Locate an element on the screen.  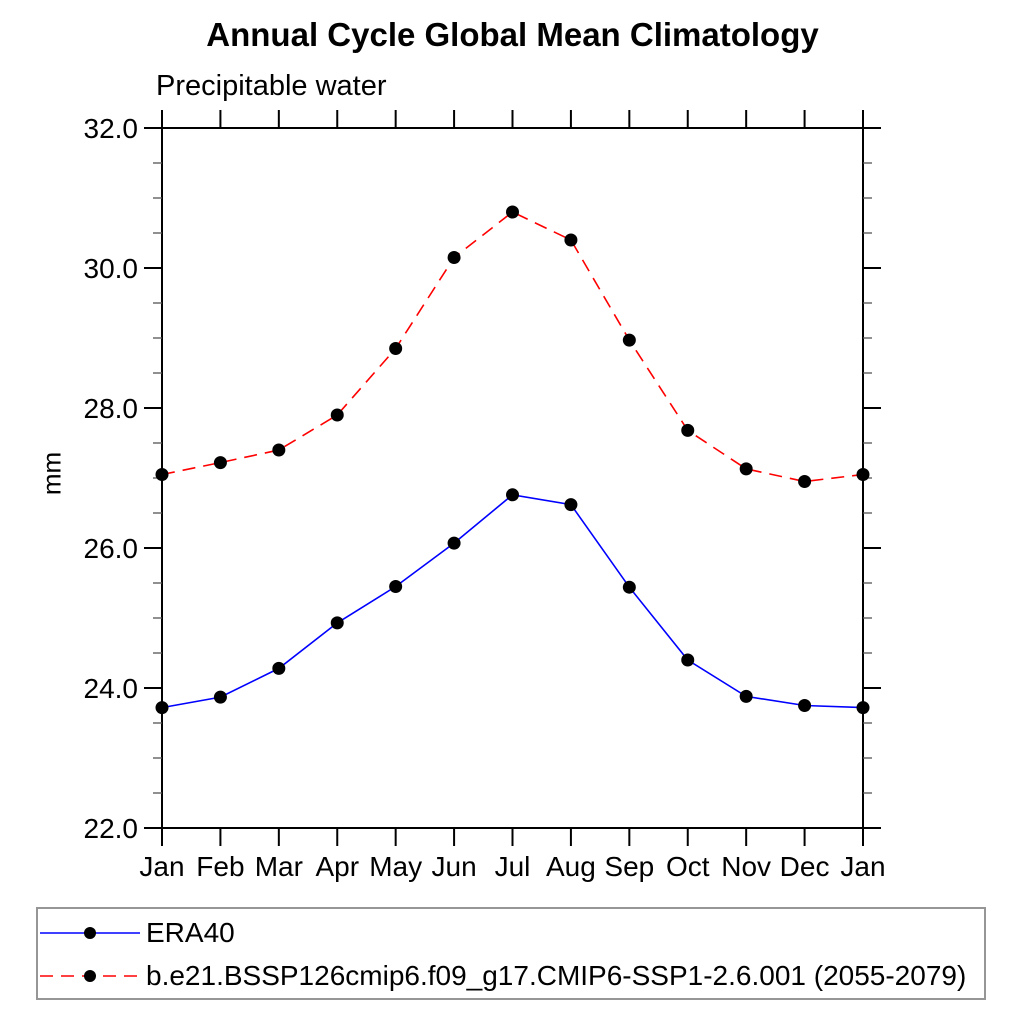
y-tick-label: 28.0 is located at coordinates (111, 408).